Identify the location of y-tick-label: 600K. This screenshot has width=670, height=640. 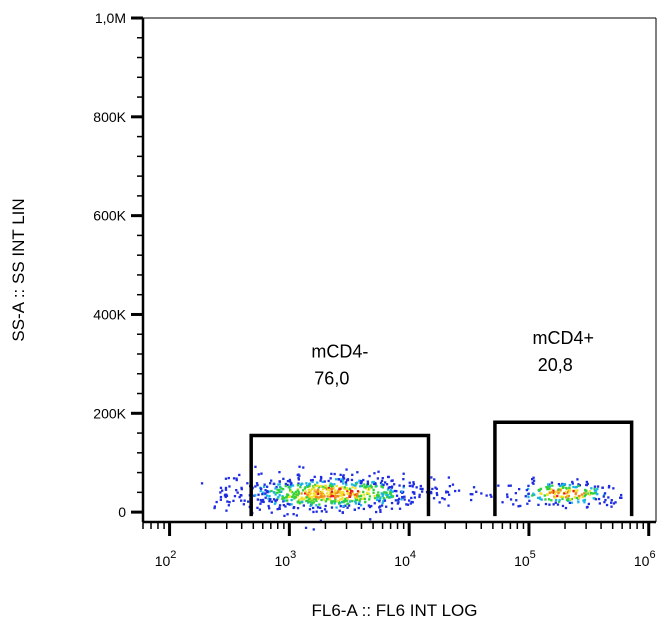
(109, 216).